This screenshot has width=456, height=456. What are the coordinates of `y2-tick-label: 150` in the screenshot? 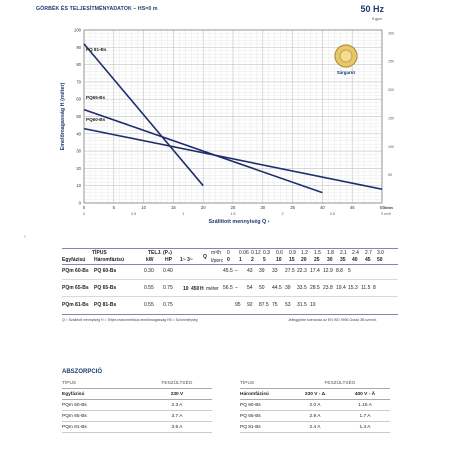 It's located at (391, 118).